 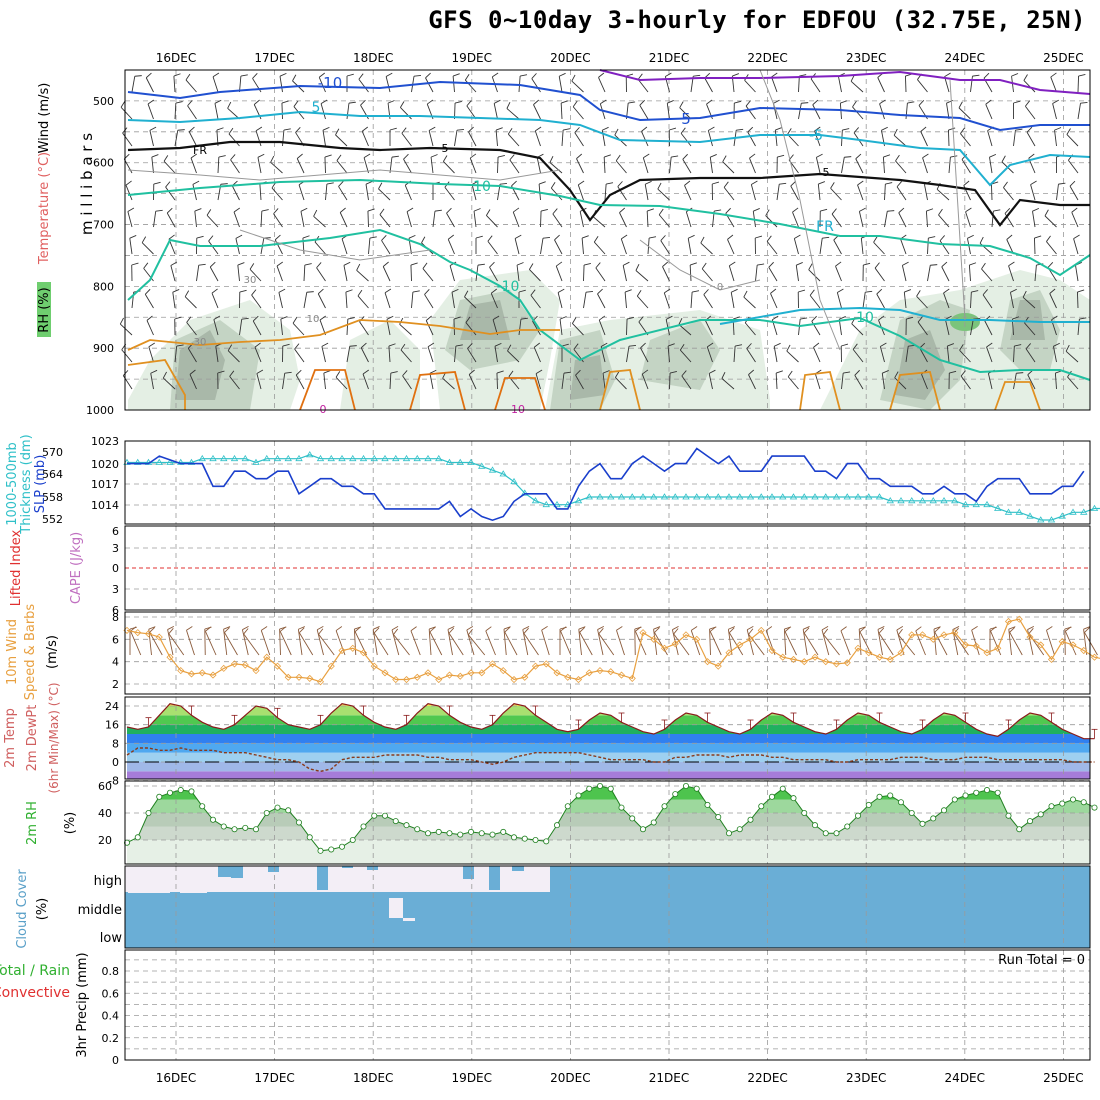 What do you see at coordinates (26, 484) in the screenshot?
I see `thickness-axis-label-2: Thickness (dm)` at bounding box center [26, 484].